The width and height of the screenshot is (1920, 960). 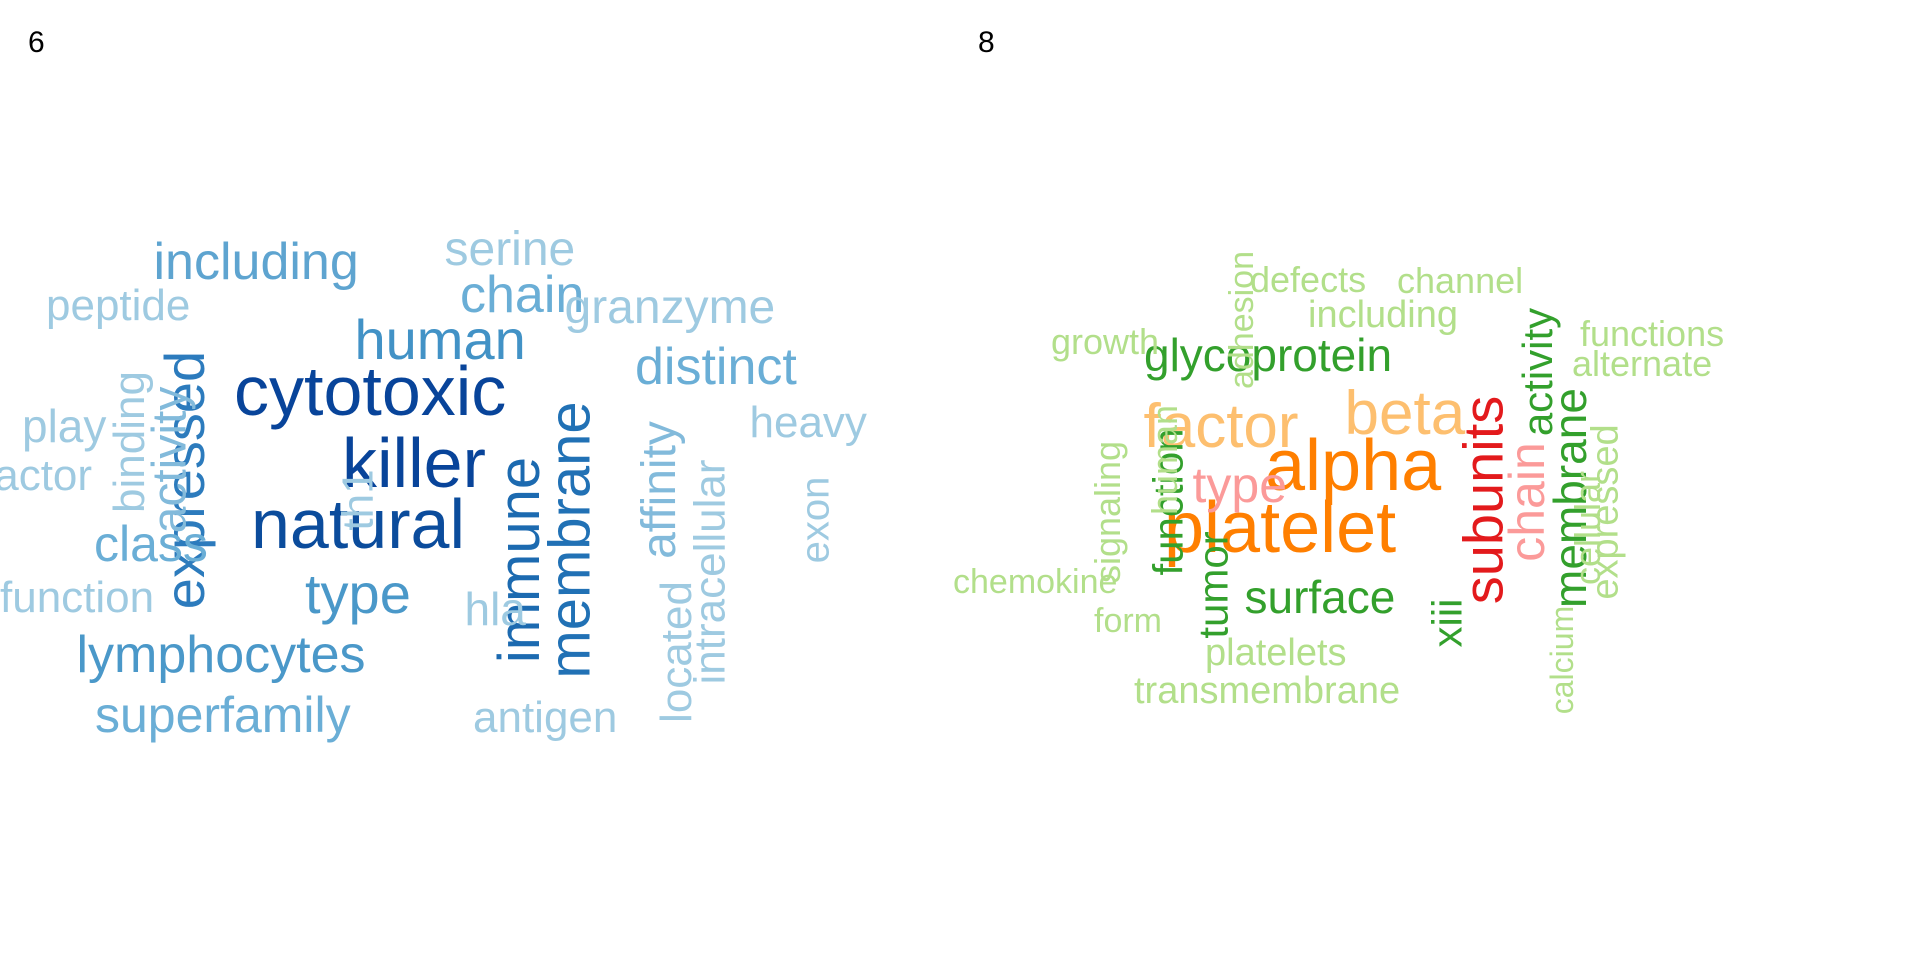 I want to click on cloud-word: growth, so click(x=1105, y=341).